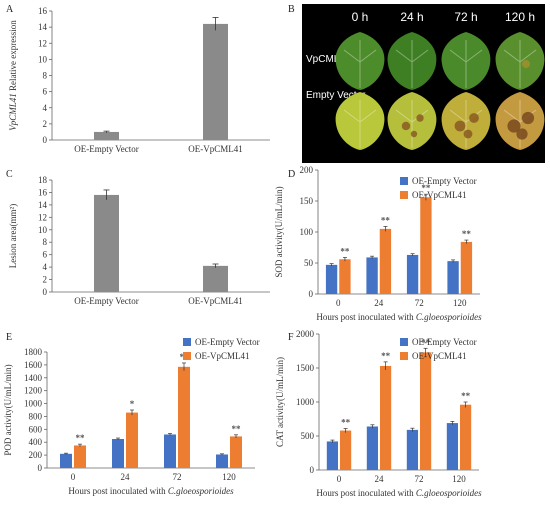 This screenshot has width=550, height=510. Describe the element at coordinates (279, 231) in the screenshot. I see `y-axis-title-text: SOD activity(U/mL/min)` at that location.